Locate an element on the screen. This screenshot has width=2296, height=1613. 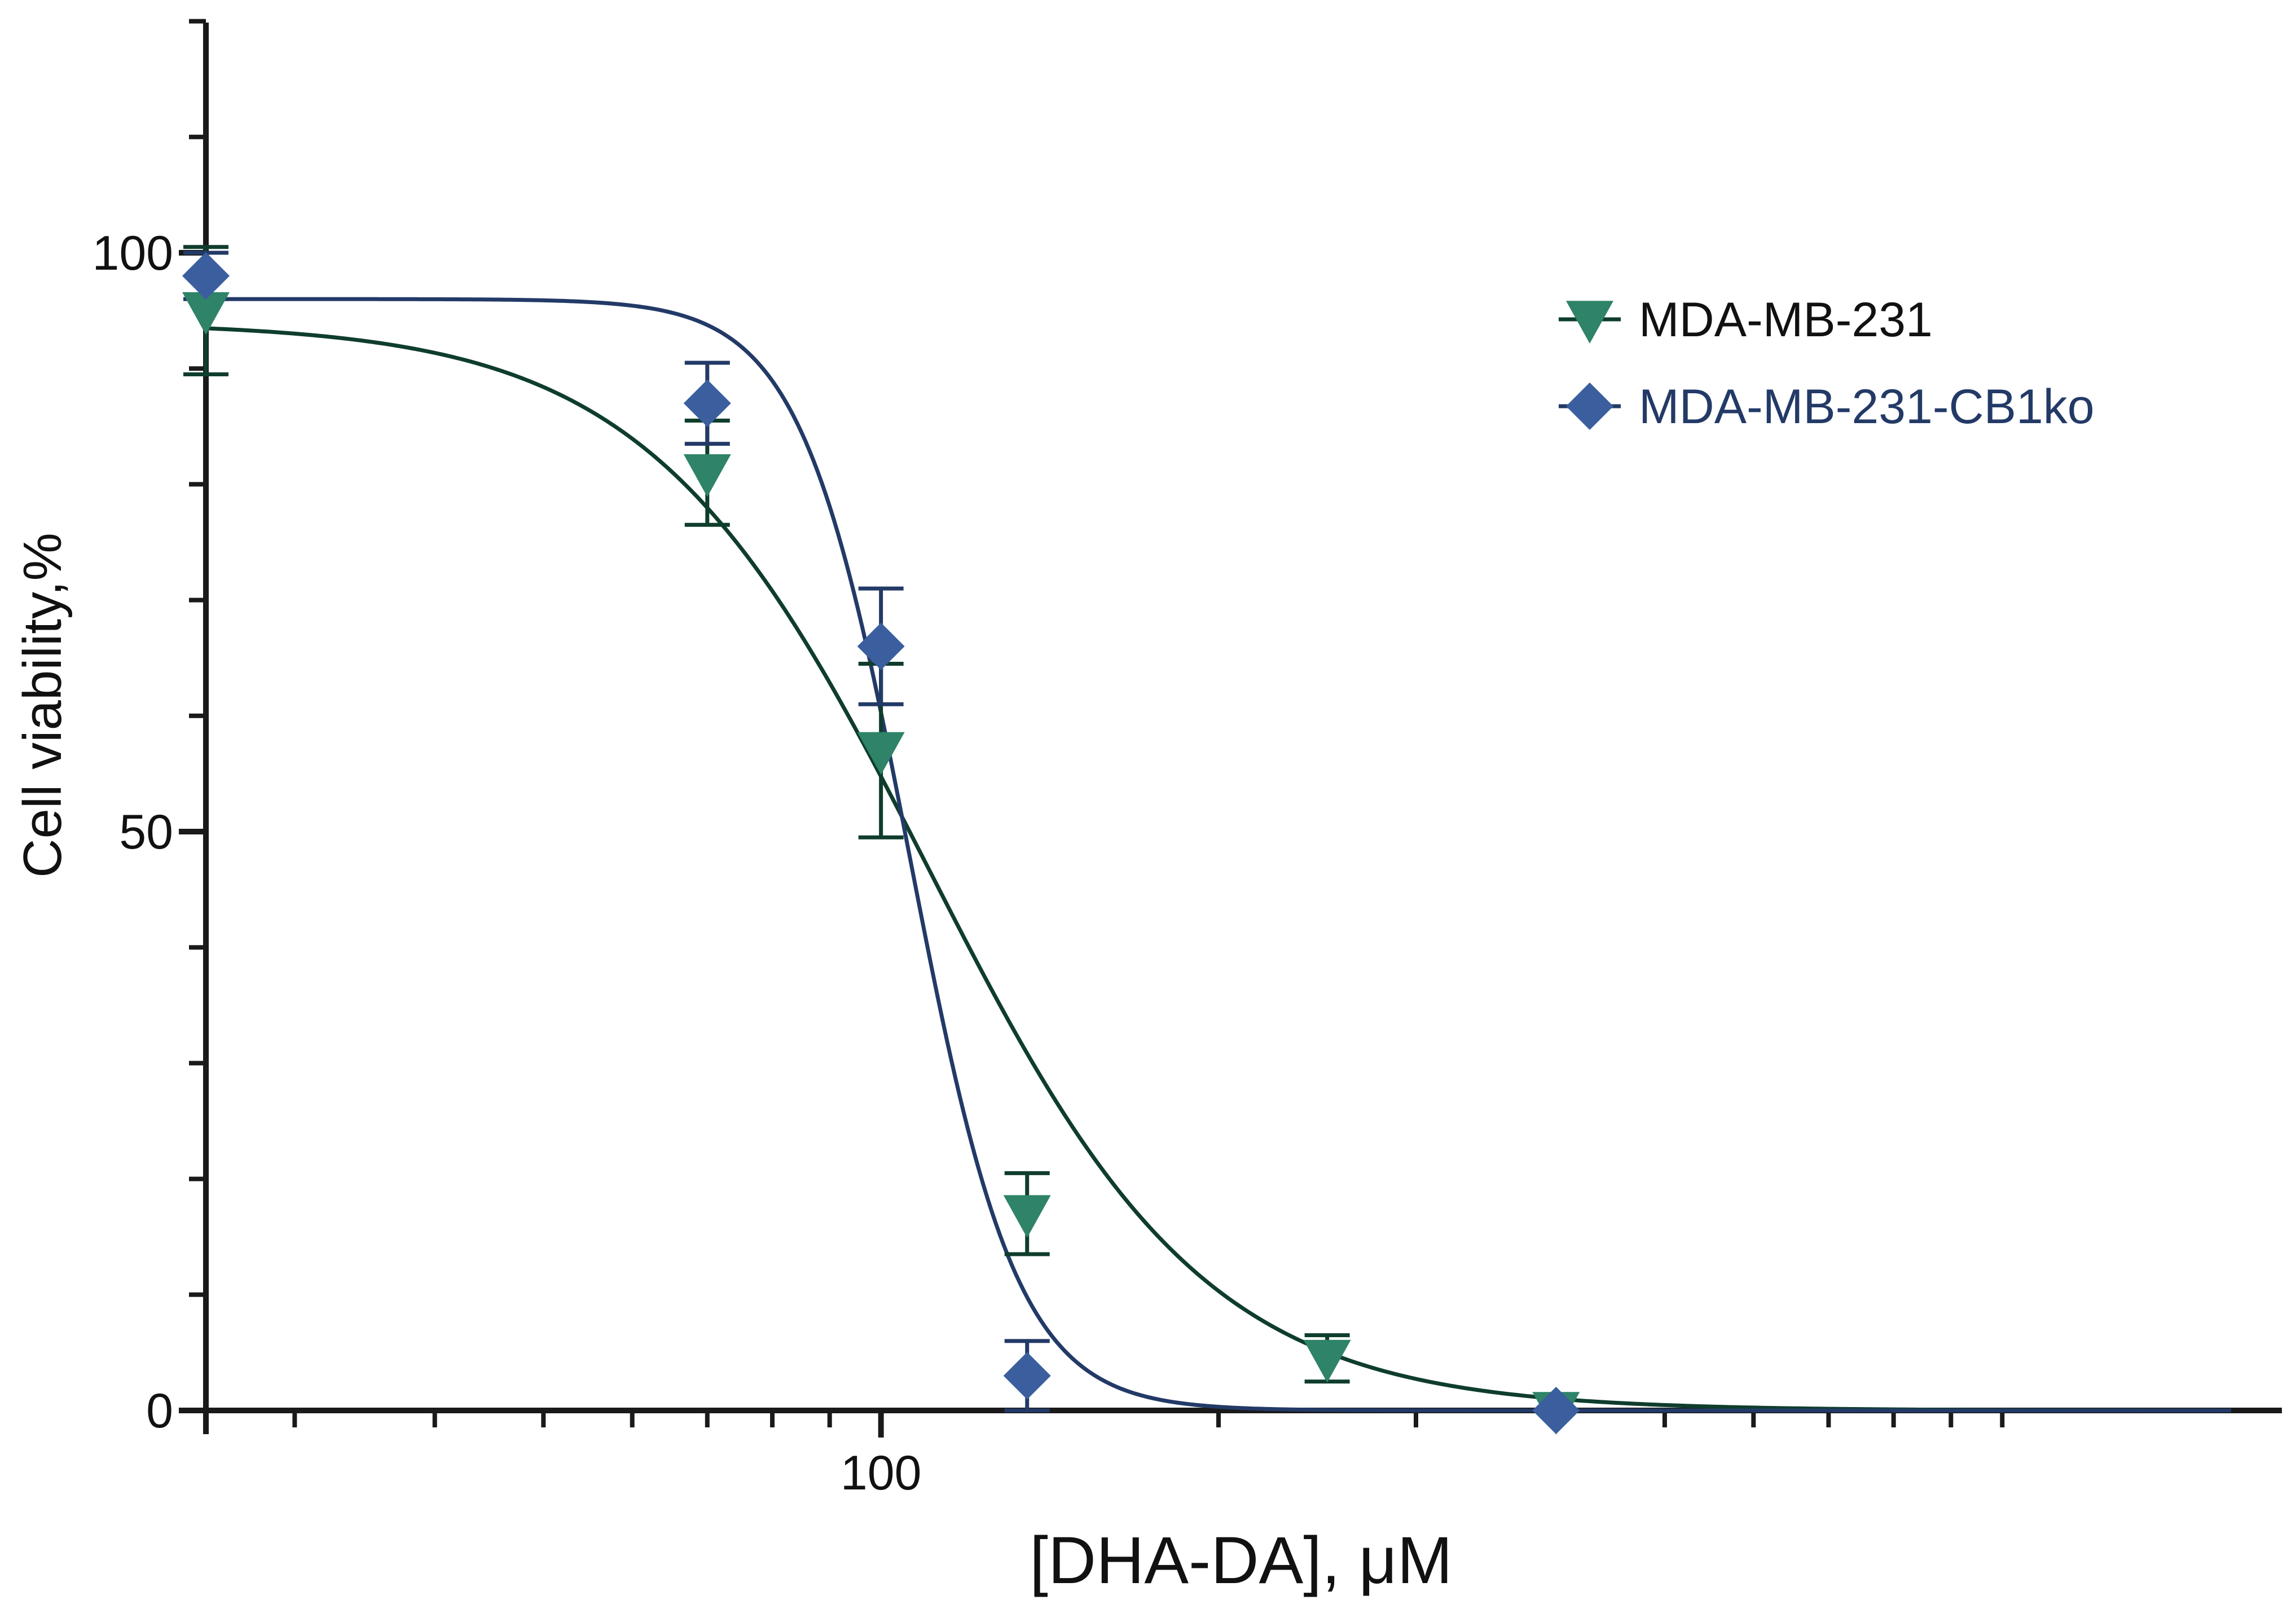
legend-item-mda-mb-231-cb1ko: MDA-MB-231-CB1ko is located at coordinates (1827, 407).